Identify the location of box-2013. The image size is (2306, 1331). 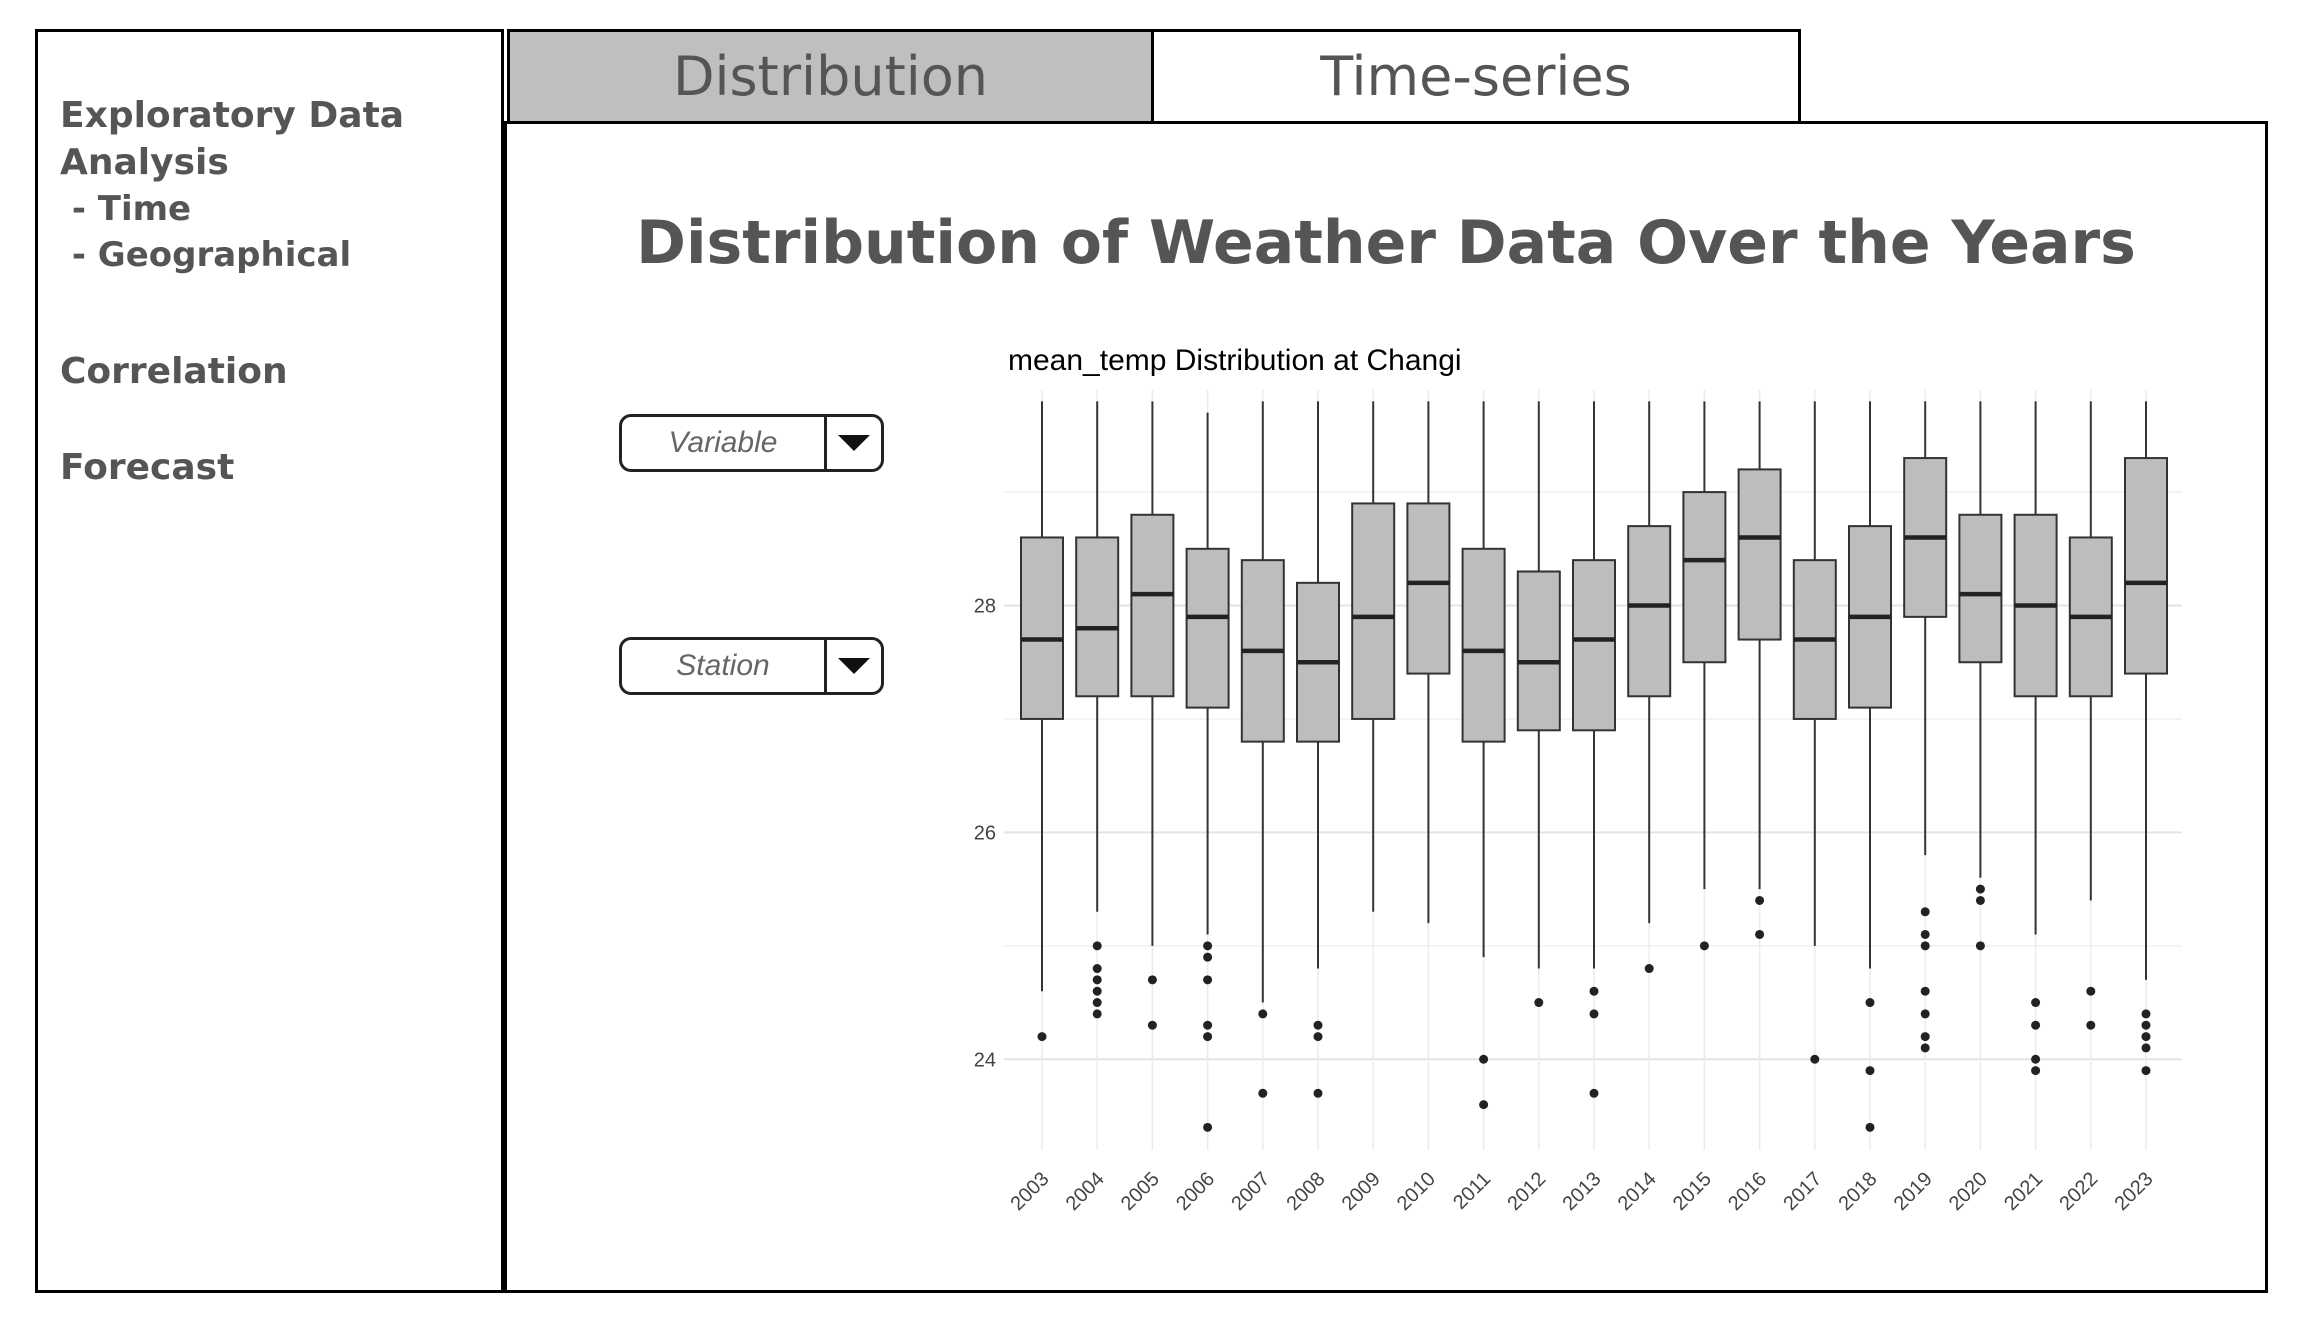
(1594, 749).